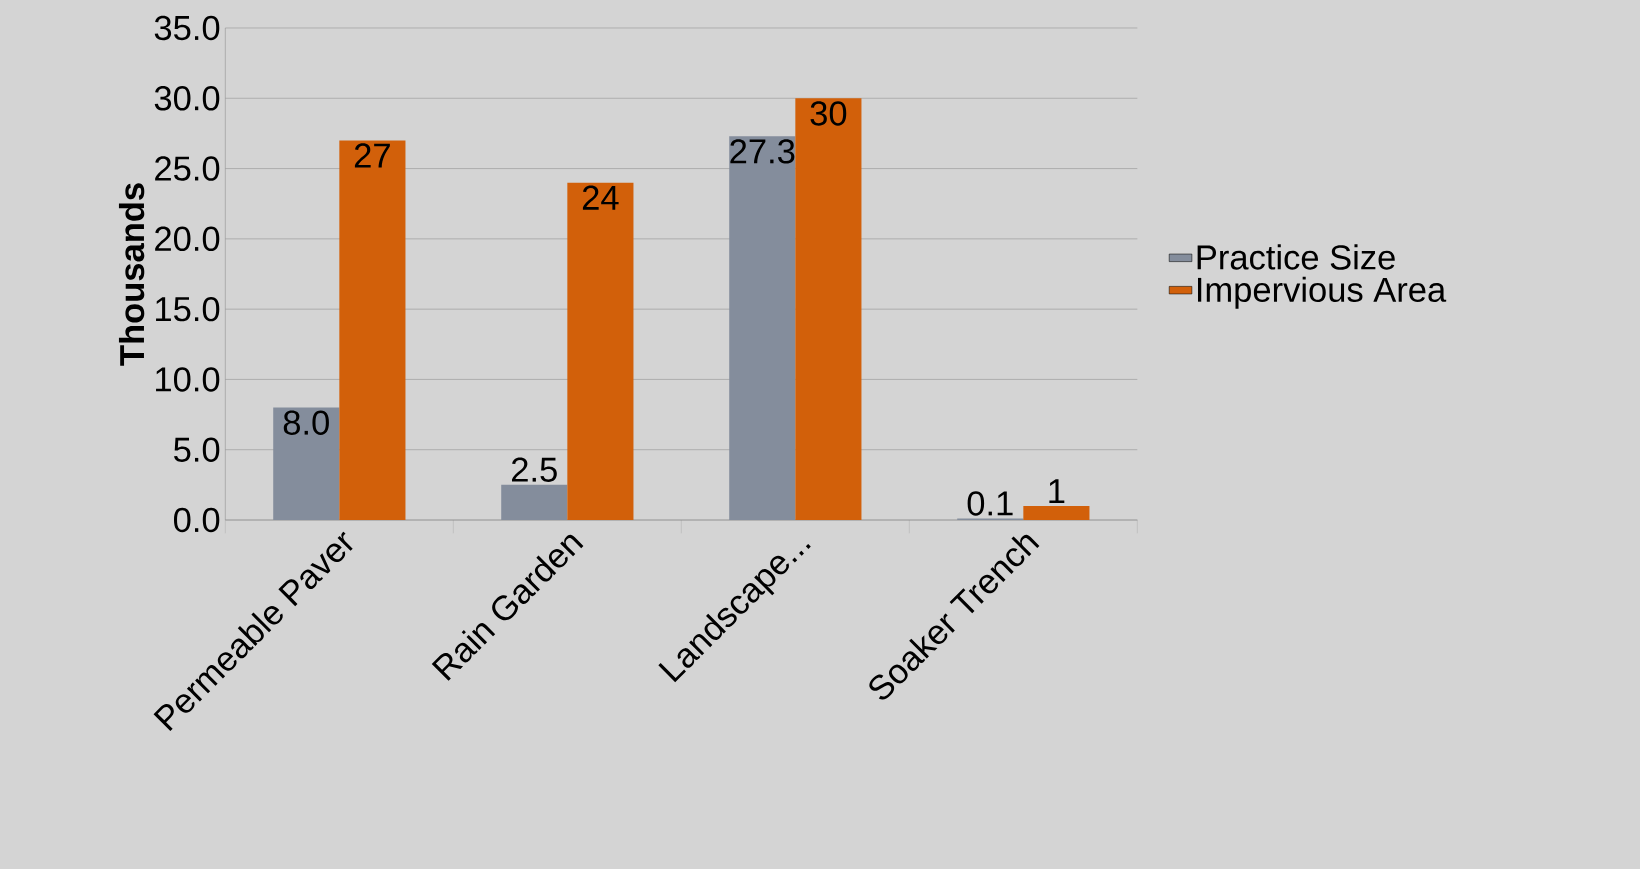 Image resolution: width=1640 pixels, height=869 pixels. What do you see at coordinates (196, 520) in the screenshot?
I see `y-tick-label: 0.0` at bounding box center [196, 520].